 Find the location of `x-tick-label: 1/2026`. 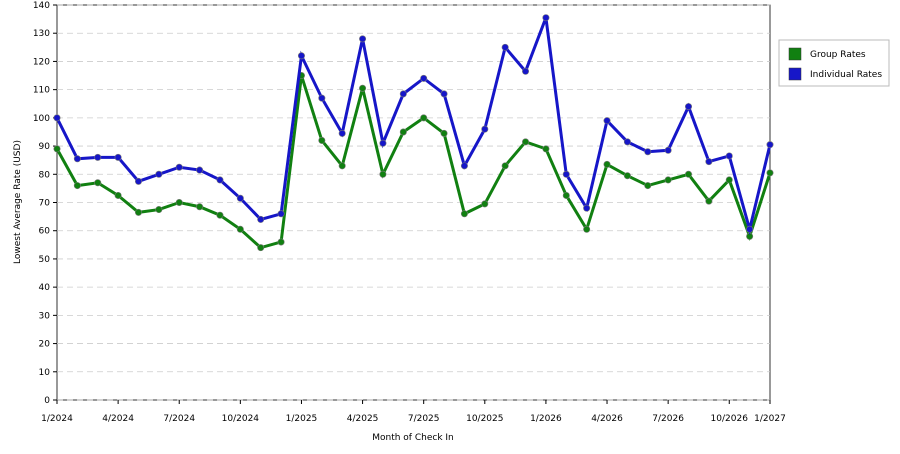

x-tick-label: 1/2026 is located at coordinates (546, 419).